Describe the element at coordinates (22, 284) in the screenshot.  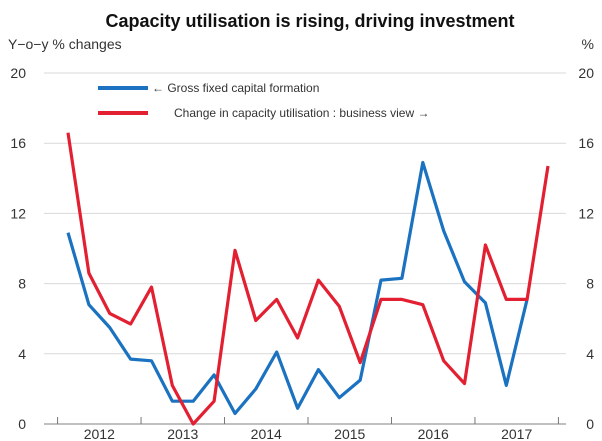
I see `left-tick-label: 8` at that location.